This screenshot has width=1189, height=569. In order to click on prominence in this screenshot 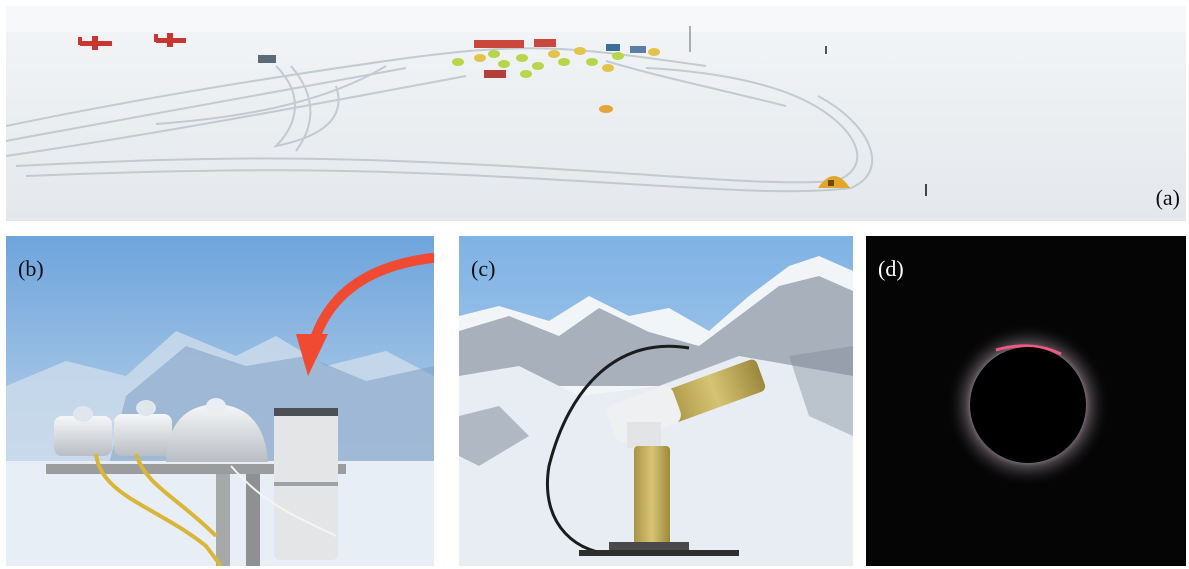, I will do `click(1028, 350)`.